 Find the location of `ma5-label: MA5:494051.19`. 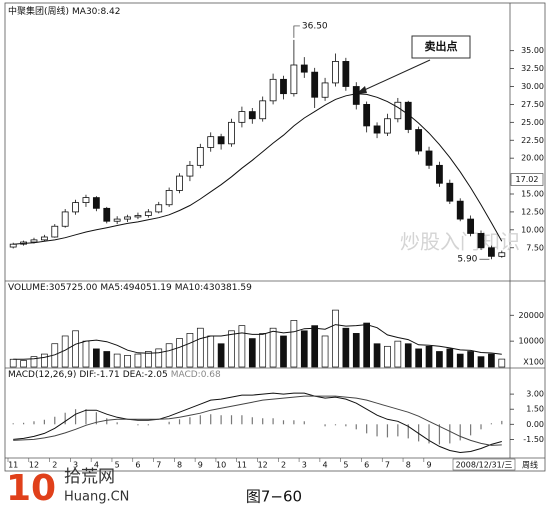

ma5-label: MA5:494051.19 is located at coordinates (136, 288).